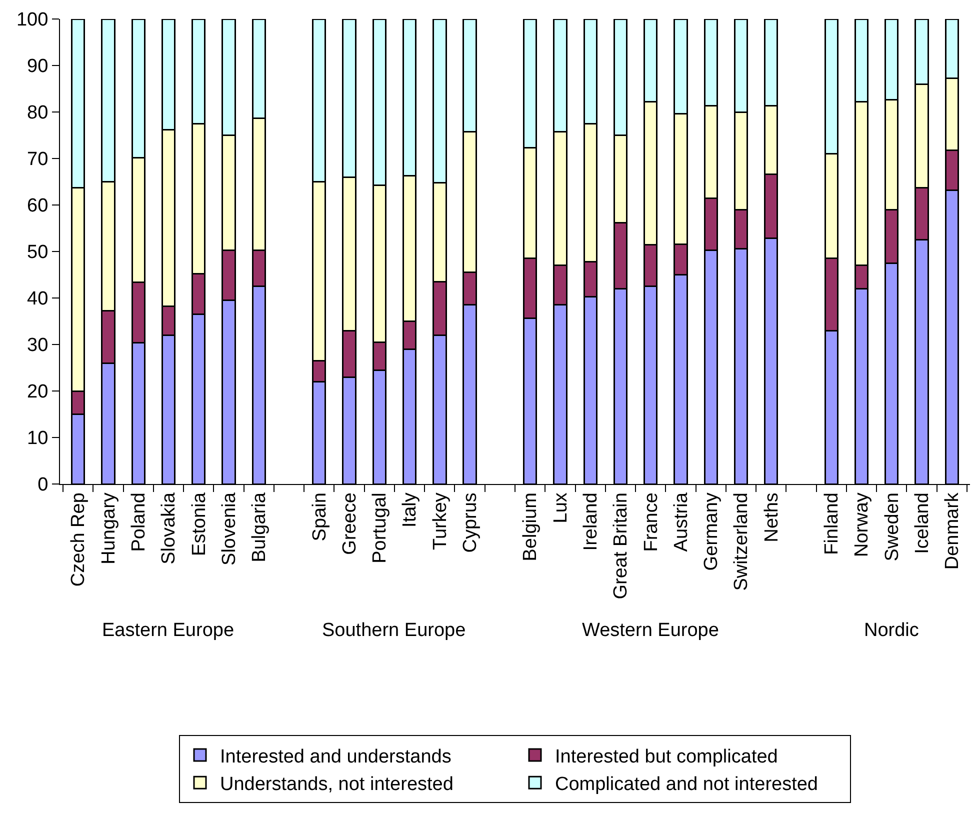 This screenshot has height=831, width=980. Describe the element at coordinates (651, 522) in the screenshot. I see `x-tick-label: France` at that location.